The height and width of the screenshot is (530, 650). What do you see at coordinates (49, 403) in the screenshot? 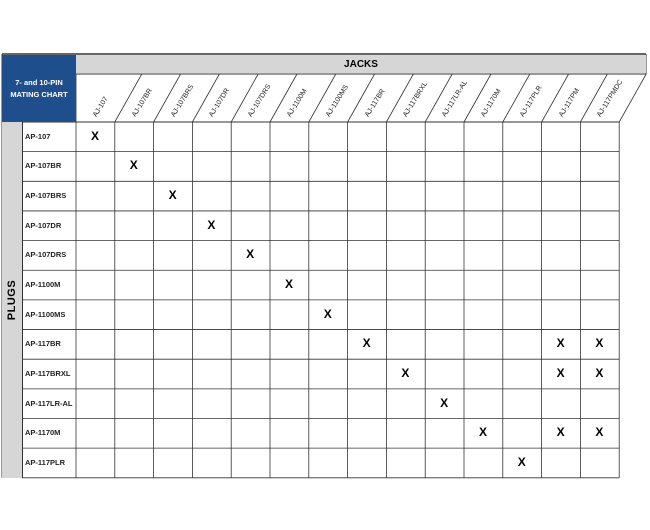
I see `plug-label: AP-117LR-AL` at bounding box center [49, 403].